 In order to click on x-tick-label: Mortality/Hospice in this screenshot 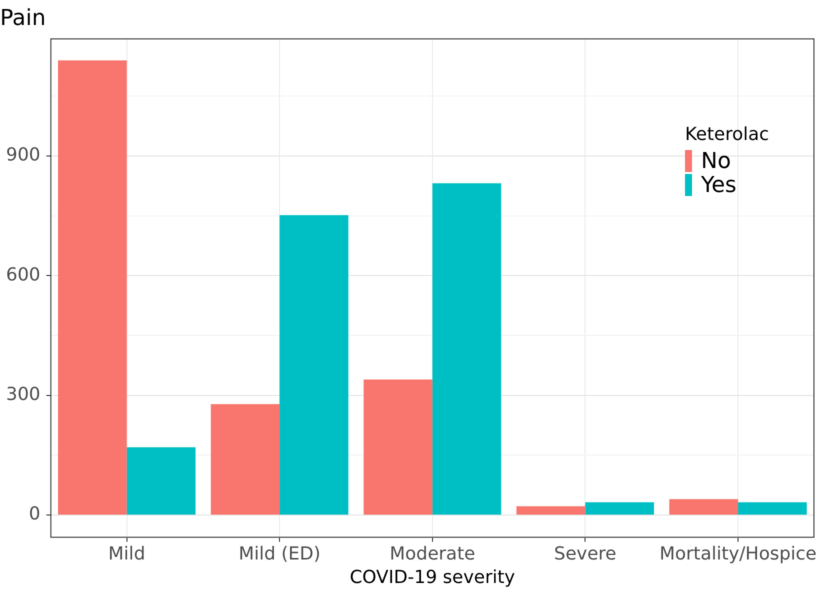, I will do `click(738, 553)`.